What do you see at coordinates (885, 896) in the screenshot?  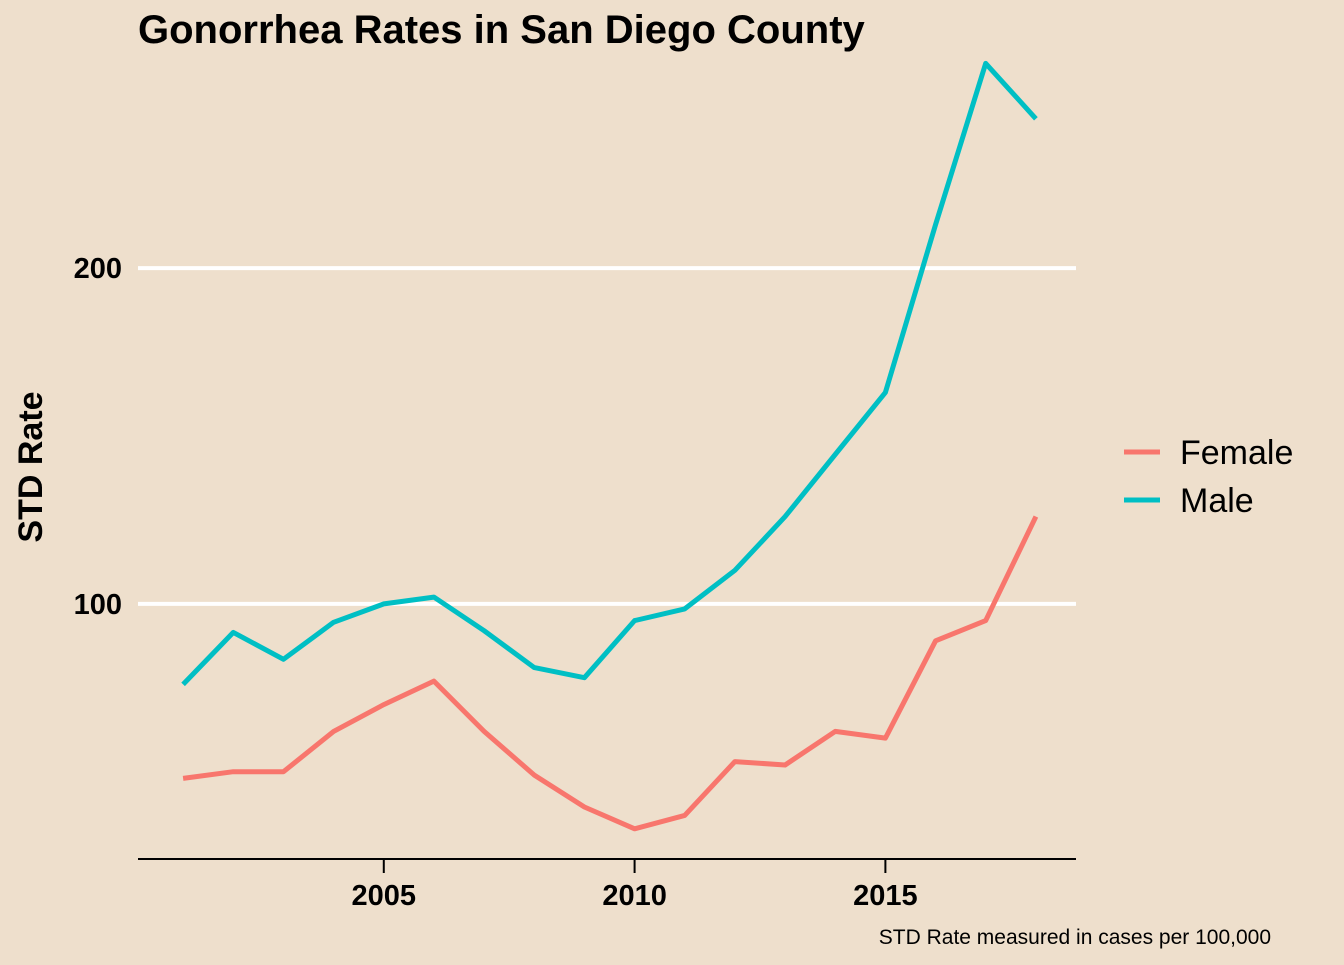 I see `x-tick-label-2015: 2015` at bounding box center [885, 896].